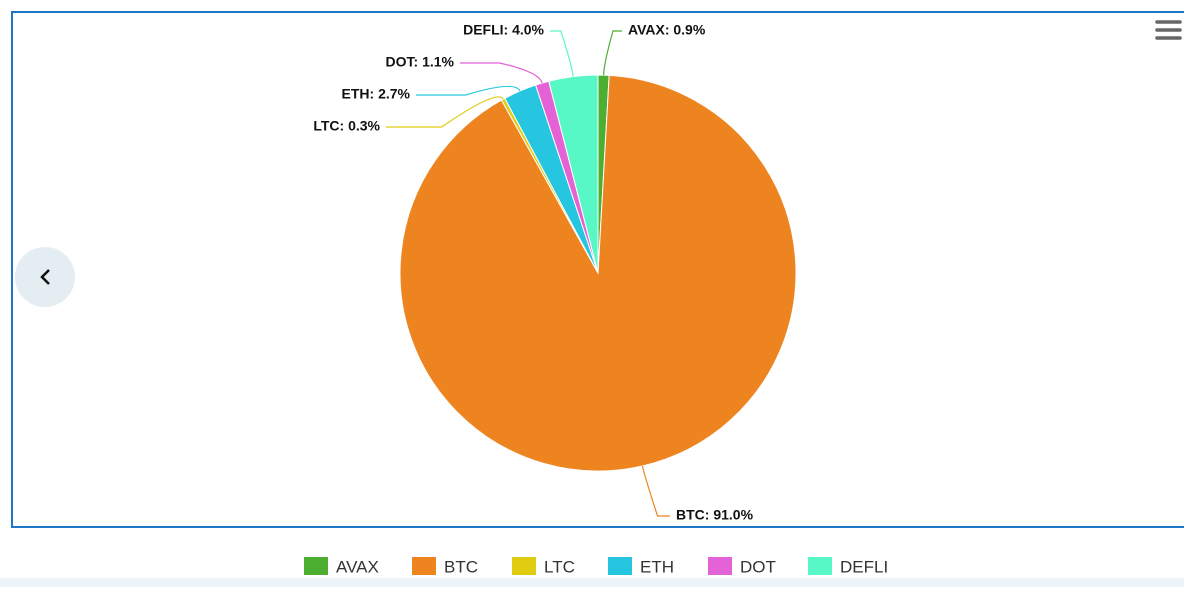 The height and width of the screenshot is (592, 1184). What do you see at coordinates (346, 126) in the screenshot?
I see `data-label: LTC: 0.3%` at bounding box center [346, 126].